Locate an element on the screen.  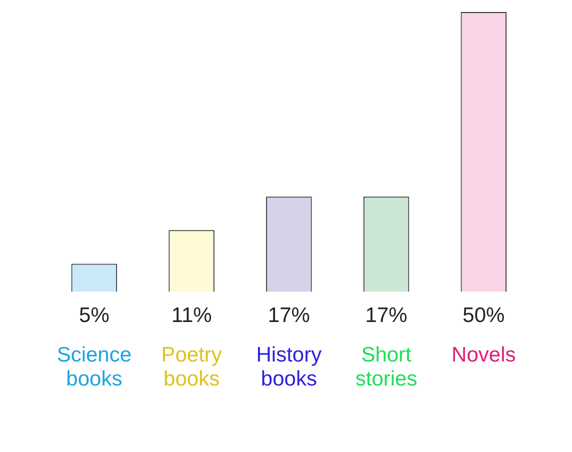
data-label: 11% is located at coordinates (191, 315).